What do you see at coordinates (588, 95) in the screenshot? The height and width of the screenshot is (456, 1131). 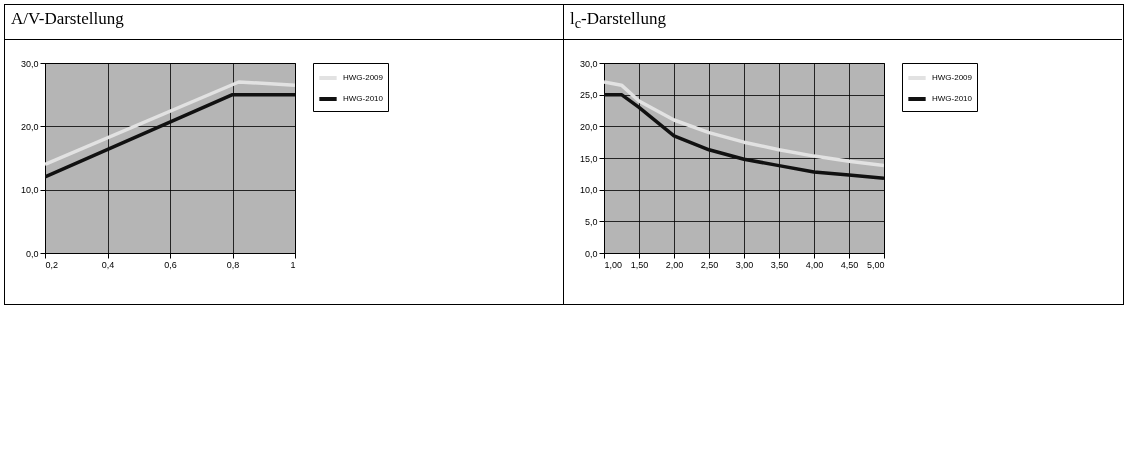 I see `y-tick-label: 25,0` at bounding box center [588, 95].